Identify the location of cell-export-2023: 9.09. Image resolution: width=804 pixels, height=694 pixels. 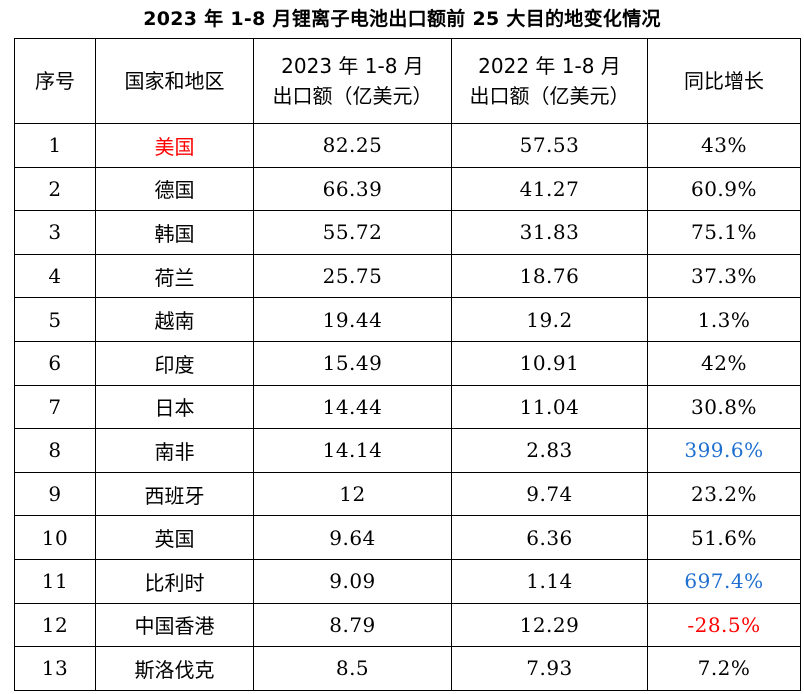
(352, 581).